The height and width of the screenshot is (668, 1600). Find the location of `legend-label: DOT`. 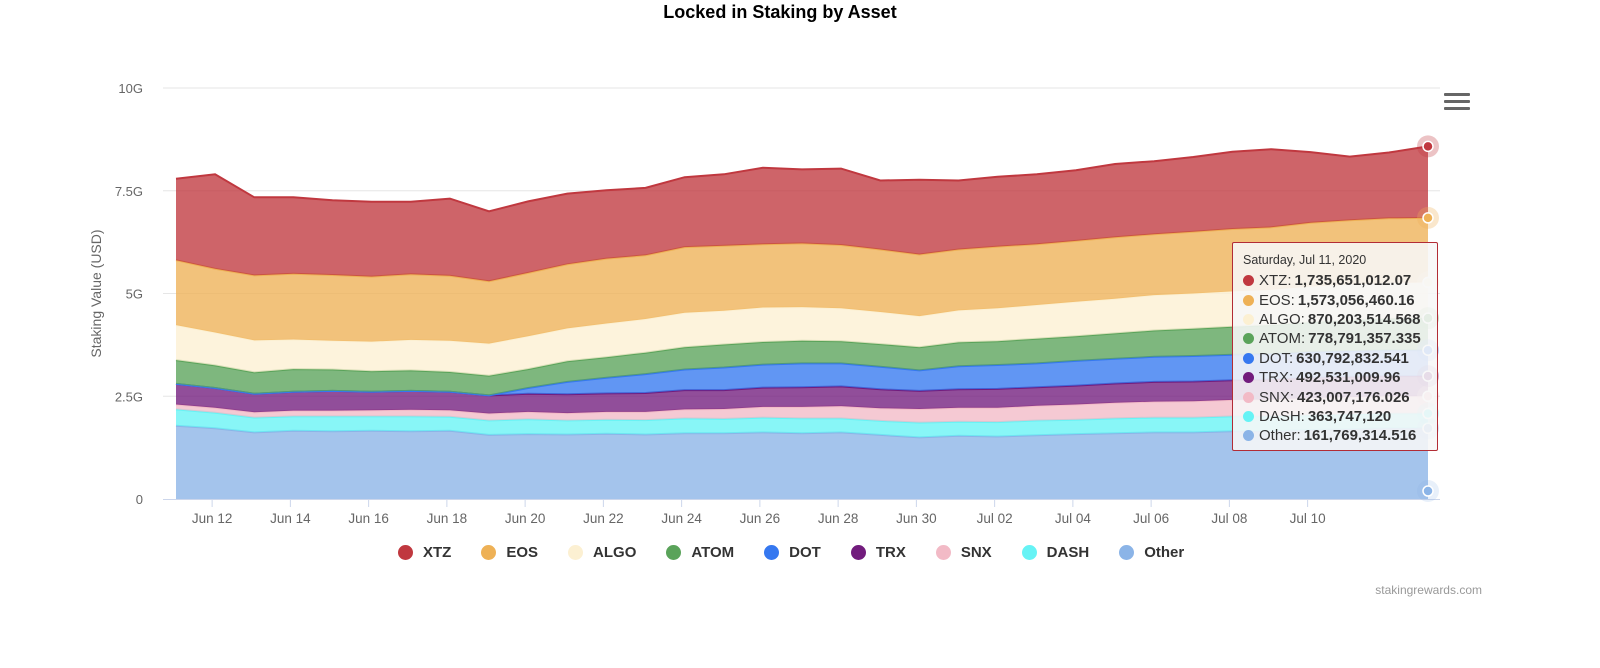

legend-label: DOT is located at coordinates (805, 552).